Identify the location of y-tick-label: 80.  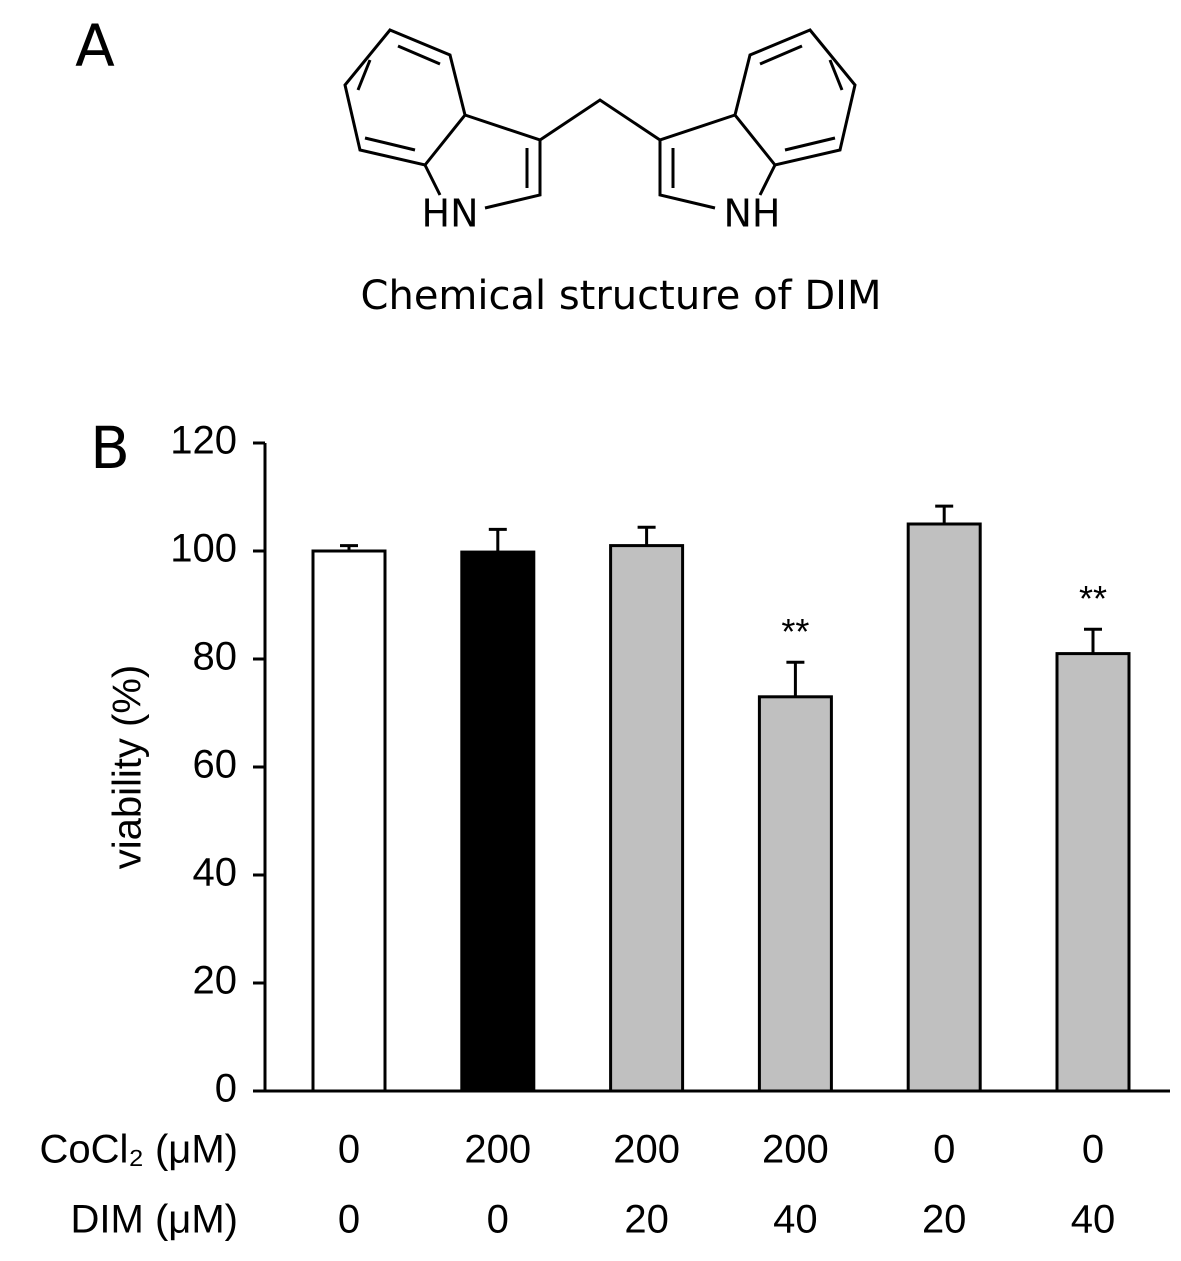
(215, 657).